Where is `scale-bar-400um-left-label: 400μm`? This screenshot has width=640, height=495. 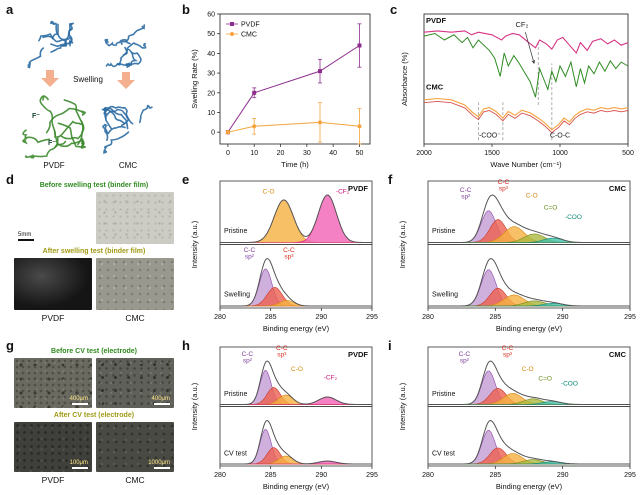
scale-bar-400um-left-label: 400μm is located at coordinates (78, 398).